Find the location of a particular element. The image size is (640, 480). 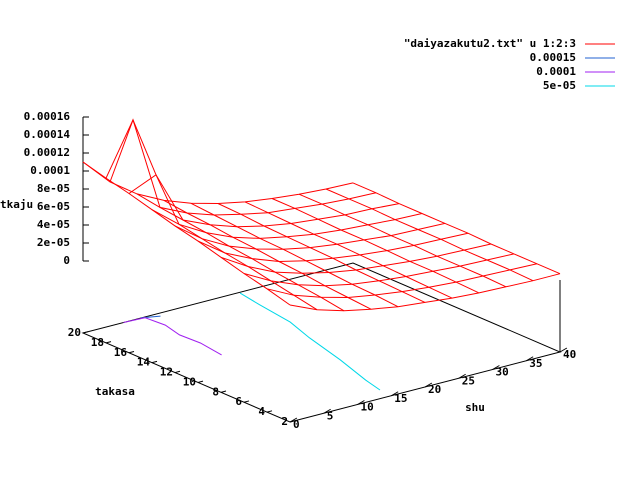

z-tick-label: 0.00012 is located at coordinates (47, 152).